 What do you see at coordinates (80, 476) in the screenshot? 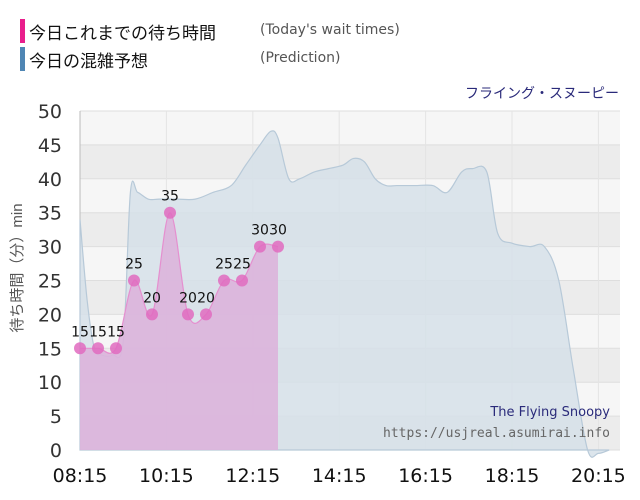
I see `x-tick-label: 08:15` at bounding box center [80, 476].